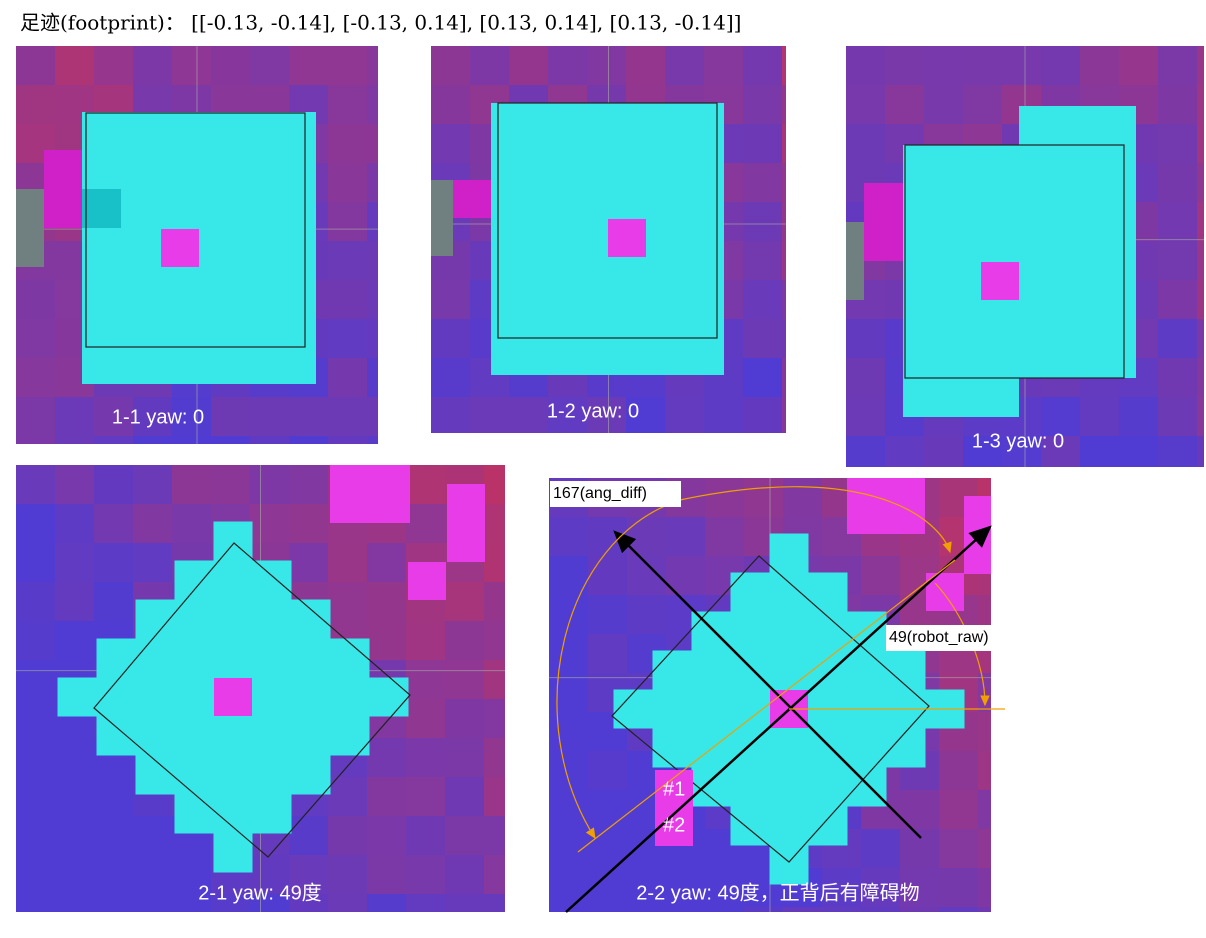 The width and height of the screenshot is (1206, 938). Describe the element at coordinates (101, 208) in the screenshot. I see `inflated-cell` at that location.